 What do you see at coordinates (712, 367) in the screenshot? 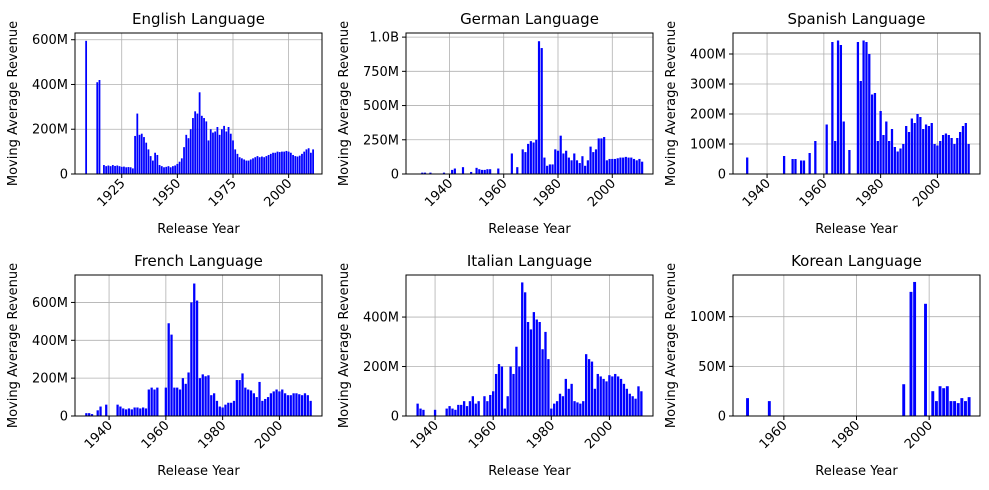
I see `y-tick-label: 50M` at bounding box center [712, 367].